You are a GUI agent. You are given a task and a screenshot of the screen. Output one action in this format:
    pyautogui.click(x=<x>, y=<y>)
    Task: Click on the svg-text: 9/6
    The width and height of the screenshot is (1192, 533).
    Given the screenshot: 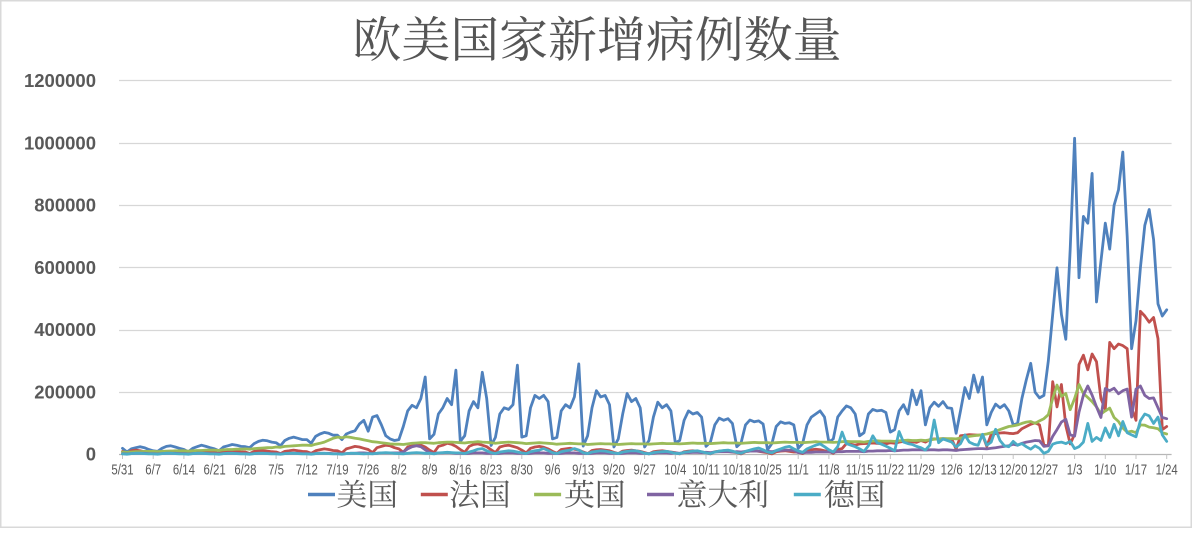 What is the action you would take?
    pyautogui.click(x=553, y=469)
    